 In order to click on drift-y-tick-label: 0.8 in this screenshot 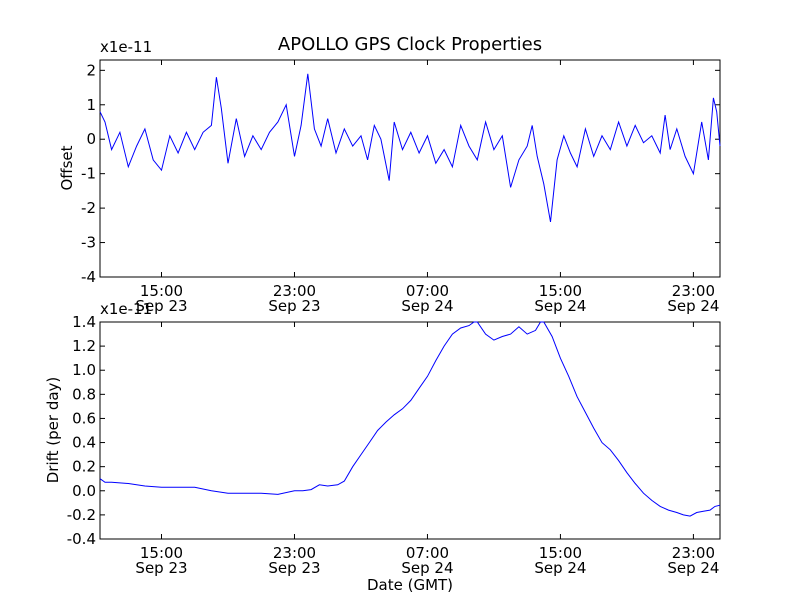, I will do `click(84, 394)`.